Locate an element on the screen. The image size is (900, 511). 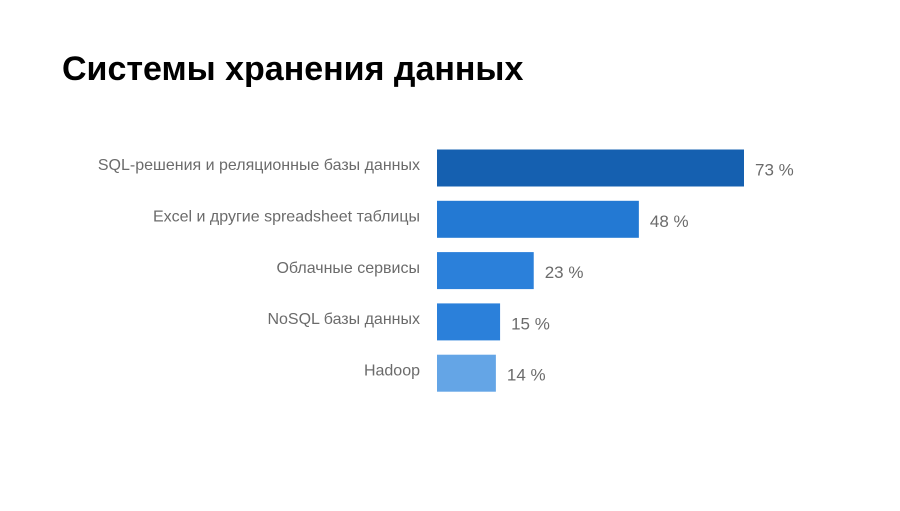
value-label: 73 % is located at coordinates (774, 169).